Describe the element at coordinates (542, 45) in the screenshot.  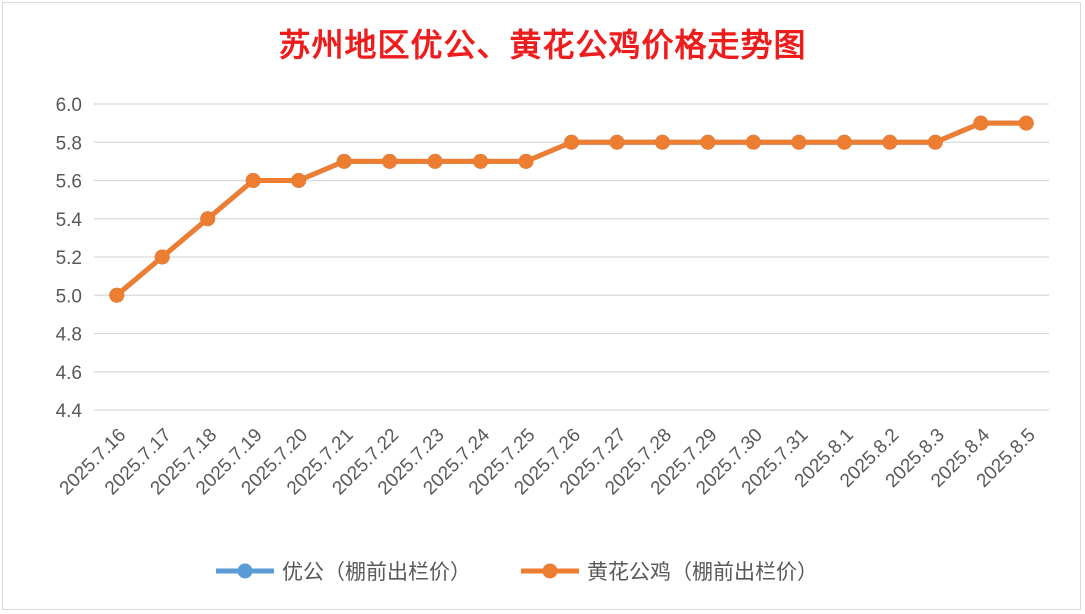
I see `chart-title: 苏州地区优公、黄花公鸡价格走势图` at that location.